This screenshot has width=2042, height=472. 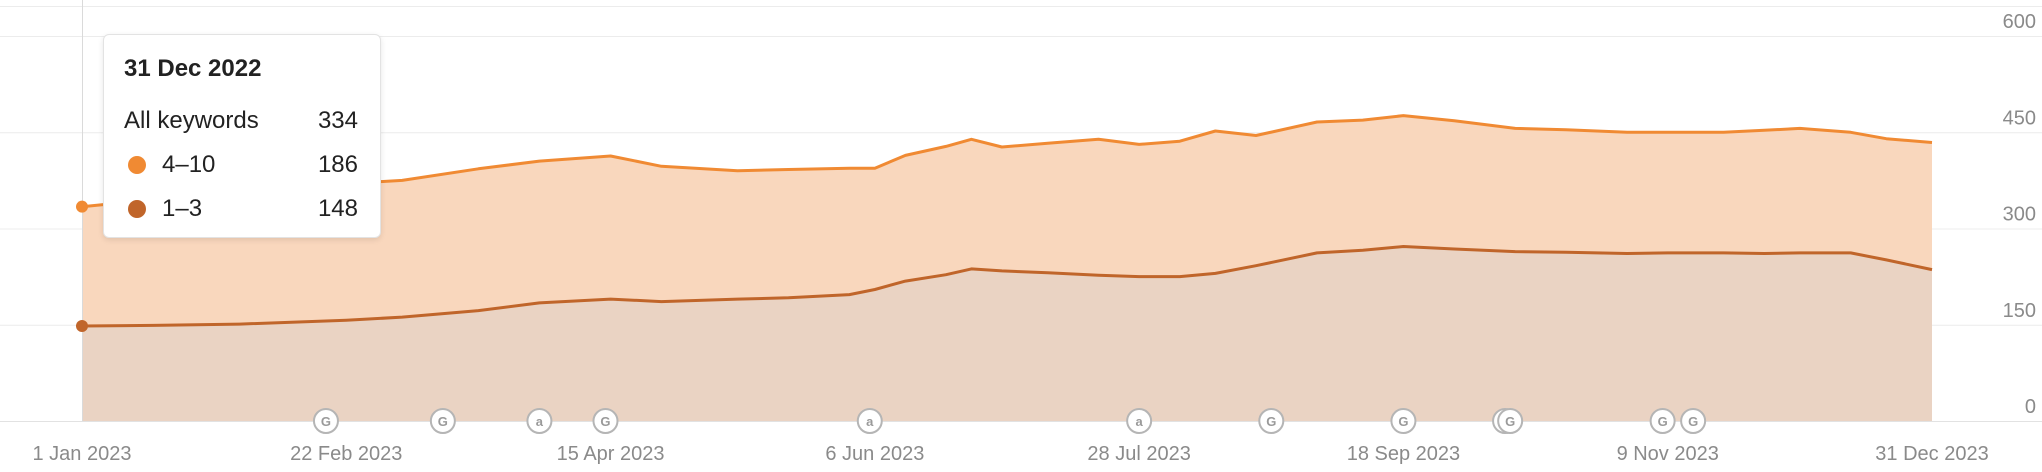 I want to click on tooltip-value: 334, so click(x=337, y=120).